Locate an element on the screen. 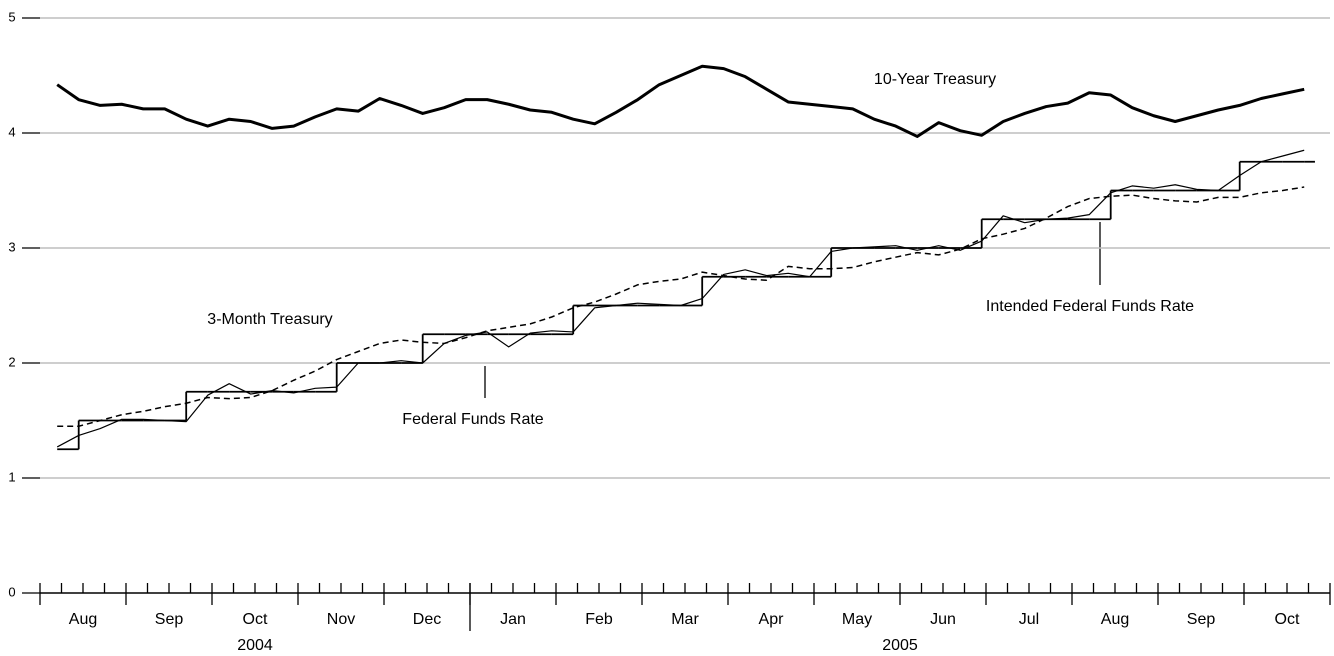  x-tick-label: Jul is located at coordinates (1029, 619).